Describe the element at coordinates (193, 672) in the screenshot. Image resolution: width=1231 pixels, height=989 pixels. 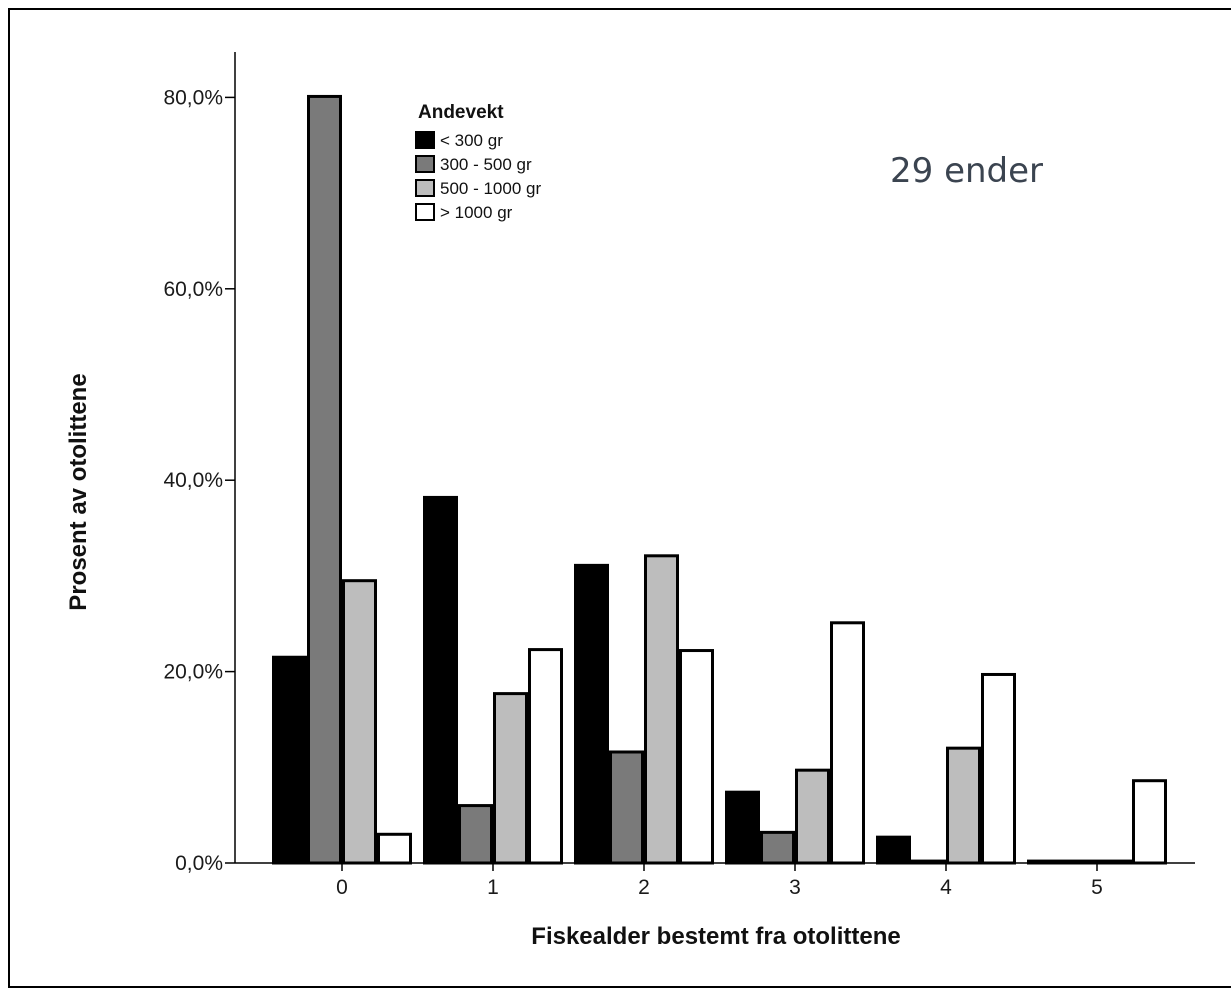
I see `y-tick-label: 20,0%` at that location.